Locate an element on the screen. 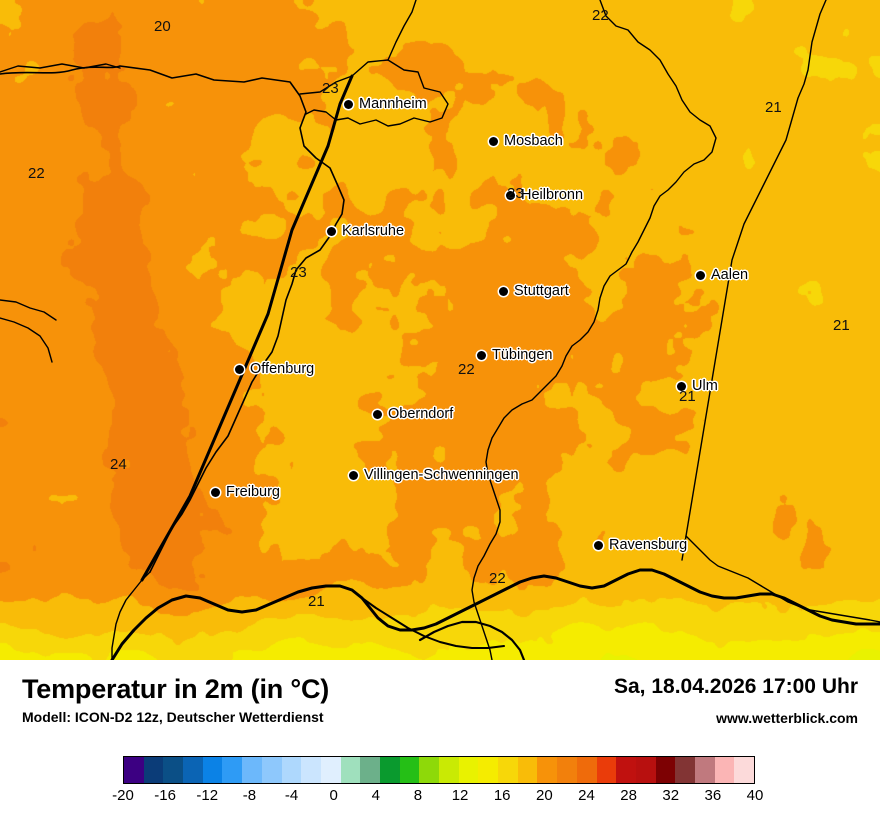 This screenshot has width=880, height=830. border-france-rhine is located at coordinates (131, 615).